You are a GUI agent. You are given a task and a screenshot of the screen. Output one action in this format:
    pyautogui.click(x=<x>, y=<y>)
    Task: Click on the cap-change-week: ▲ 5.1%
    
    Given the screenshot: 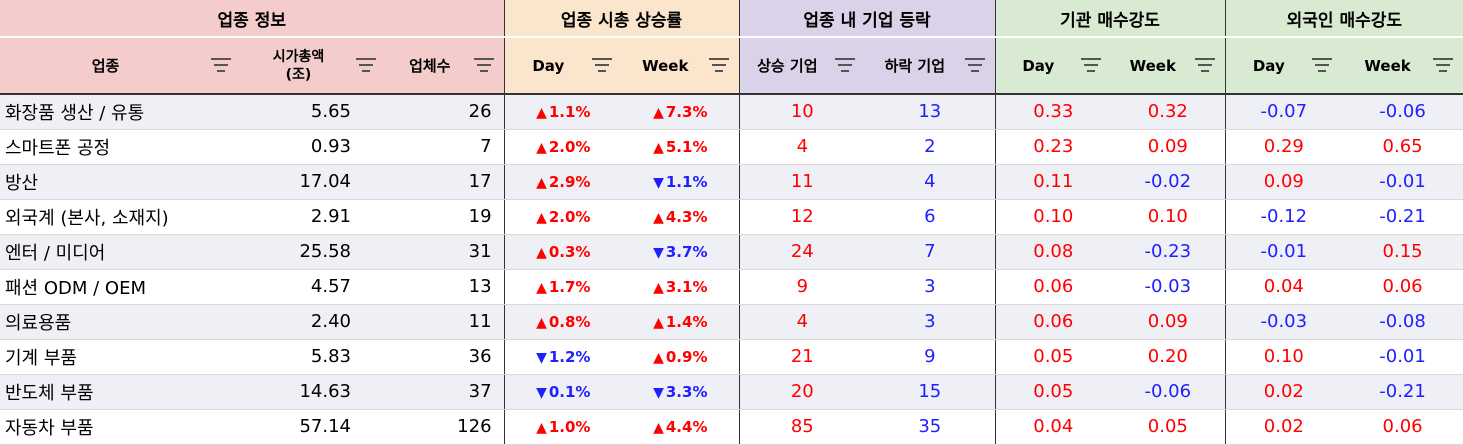 What is the action you would take?
    pyautogui.click(x=681, y=147)
    